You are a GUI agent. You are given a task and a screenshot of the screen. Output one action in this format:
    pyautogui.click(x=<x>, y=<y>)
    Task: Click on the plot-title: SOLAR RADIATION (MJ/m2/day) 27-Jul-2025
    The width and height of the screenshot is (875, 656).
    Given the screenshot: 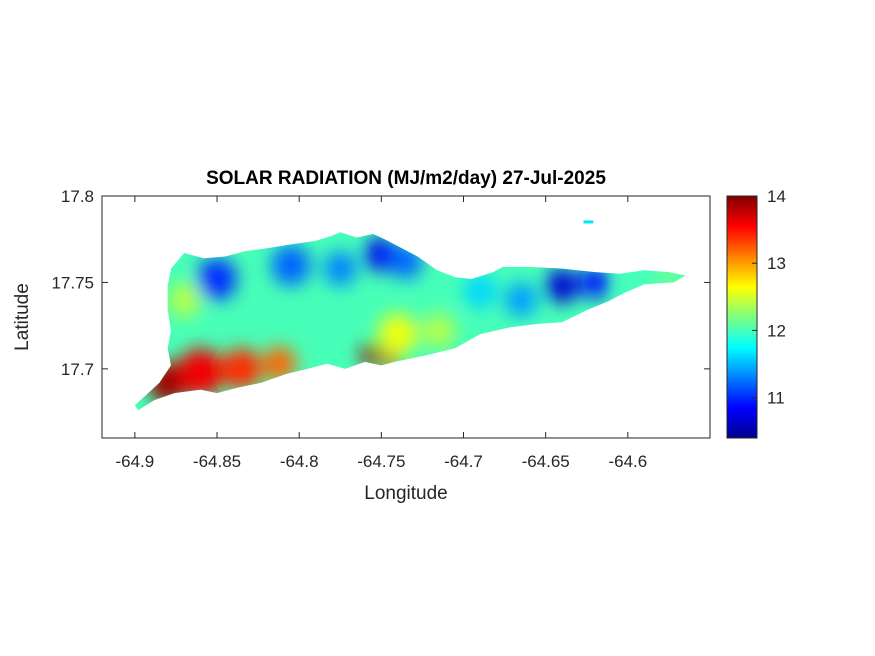 What is the action you would take?
    pyautogui.click(x=406, y=178)
    